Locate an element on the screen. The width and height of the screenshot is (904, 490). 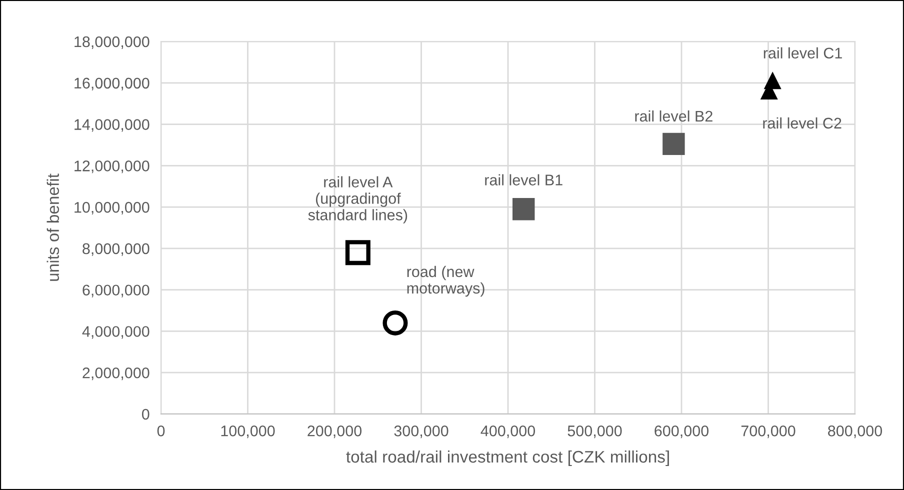
x-tick-label: 800,000 is located at coordinates (855, 432).